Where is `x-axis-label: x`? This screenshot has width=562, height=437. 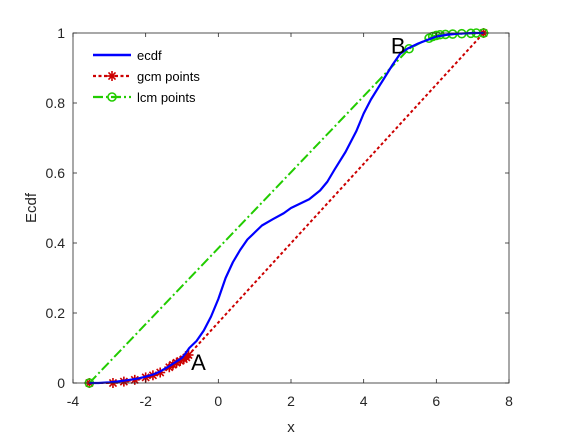
x-axis-label: x is located at coordinates (291, 427).